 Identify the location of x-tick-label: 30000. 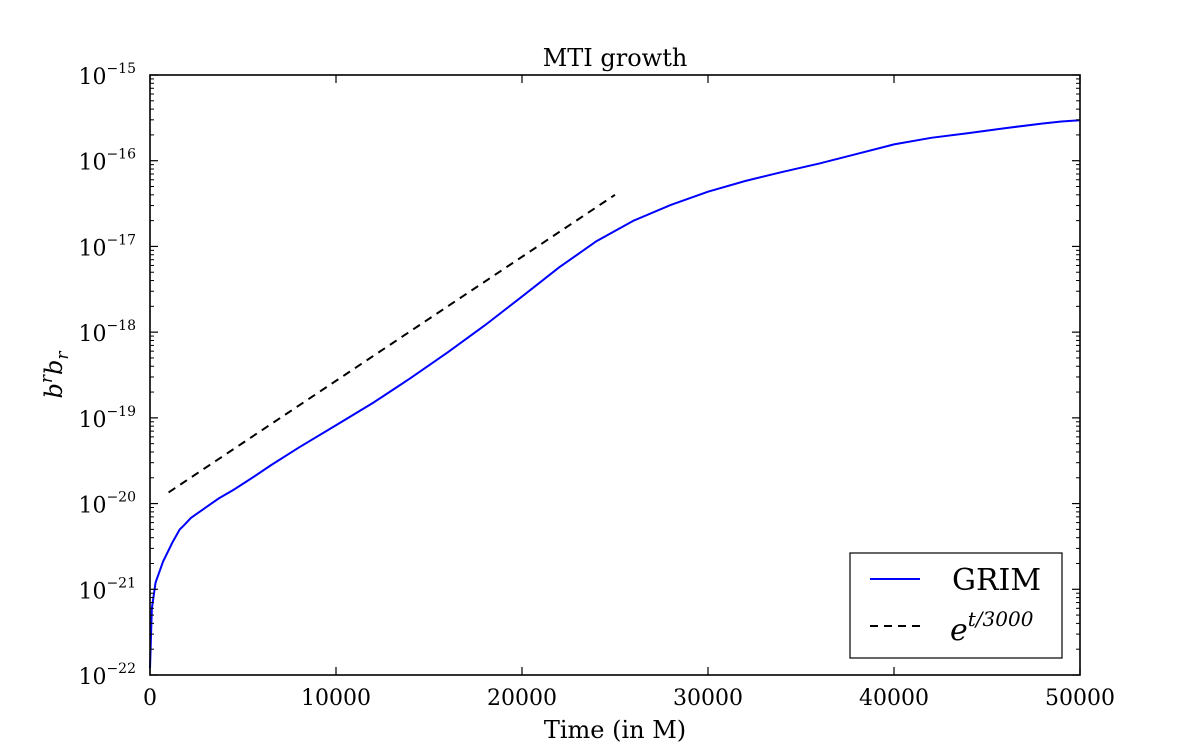
(708, 698).